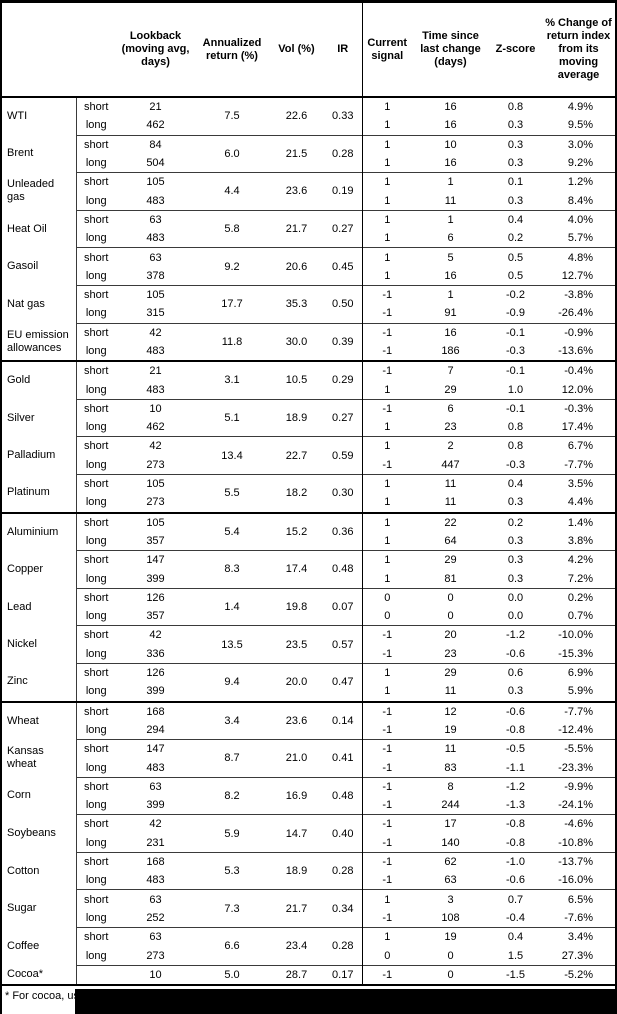 This screenshot has height=1014, width=617. What do you see at coordinates (296, 342) in the screenshot?
I see `vol-value: 30.0` at bounding box center [296, 342].